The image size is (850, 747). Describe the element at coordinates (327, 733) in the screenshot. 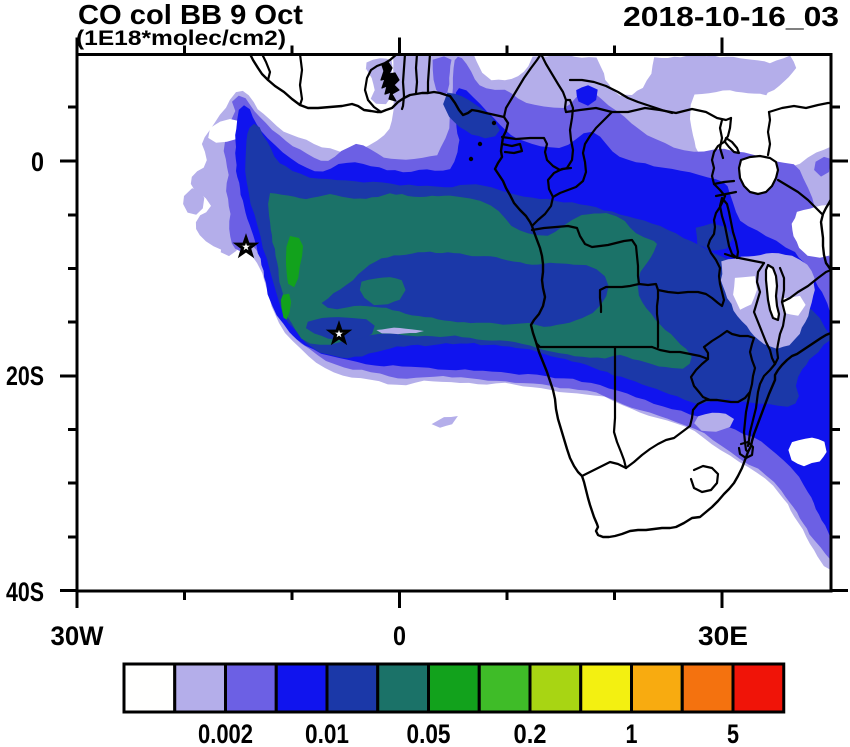

I see `svg-text: 0.01` at that location.